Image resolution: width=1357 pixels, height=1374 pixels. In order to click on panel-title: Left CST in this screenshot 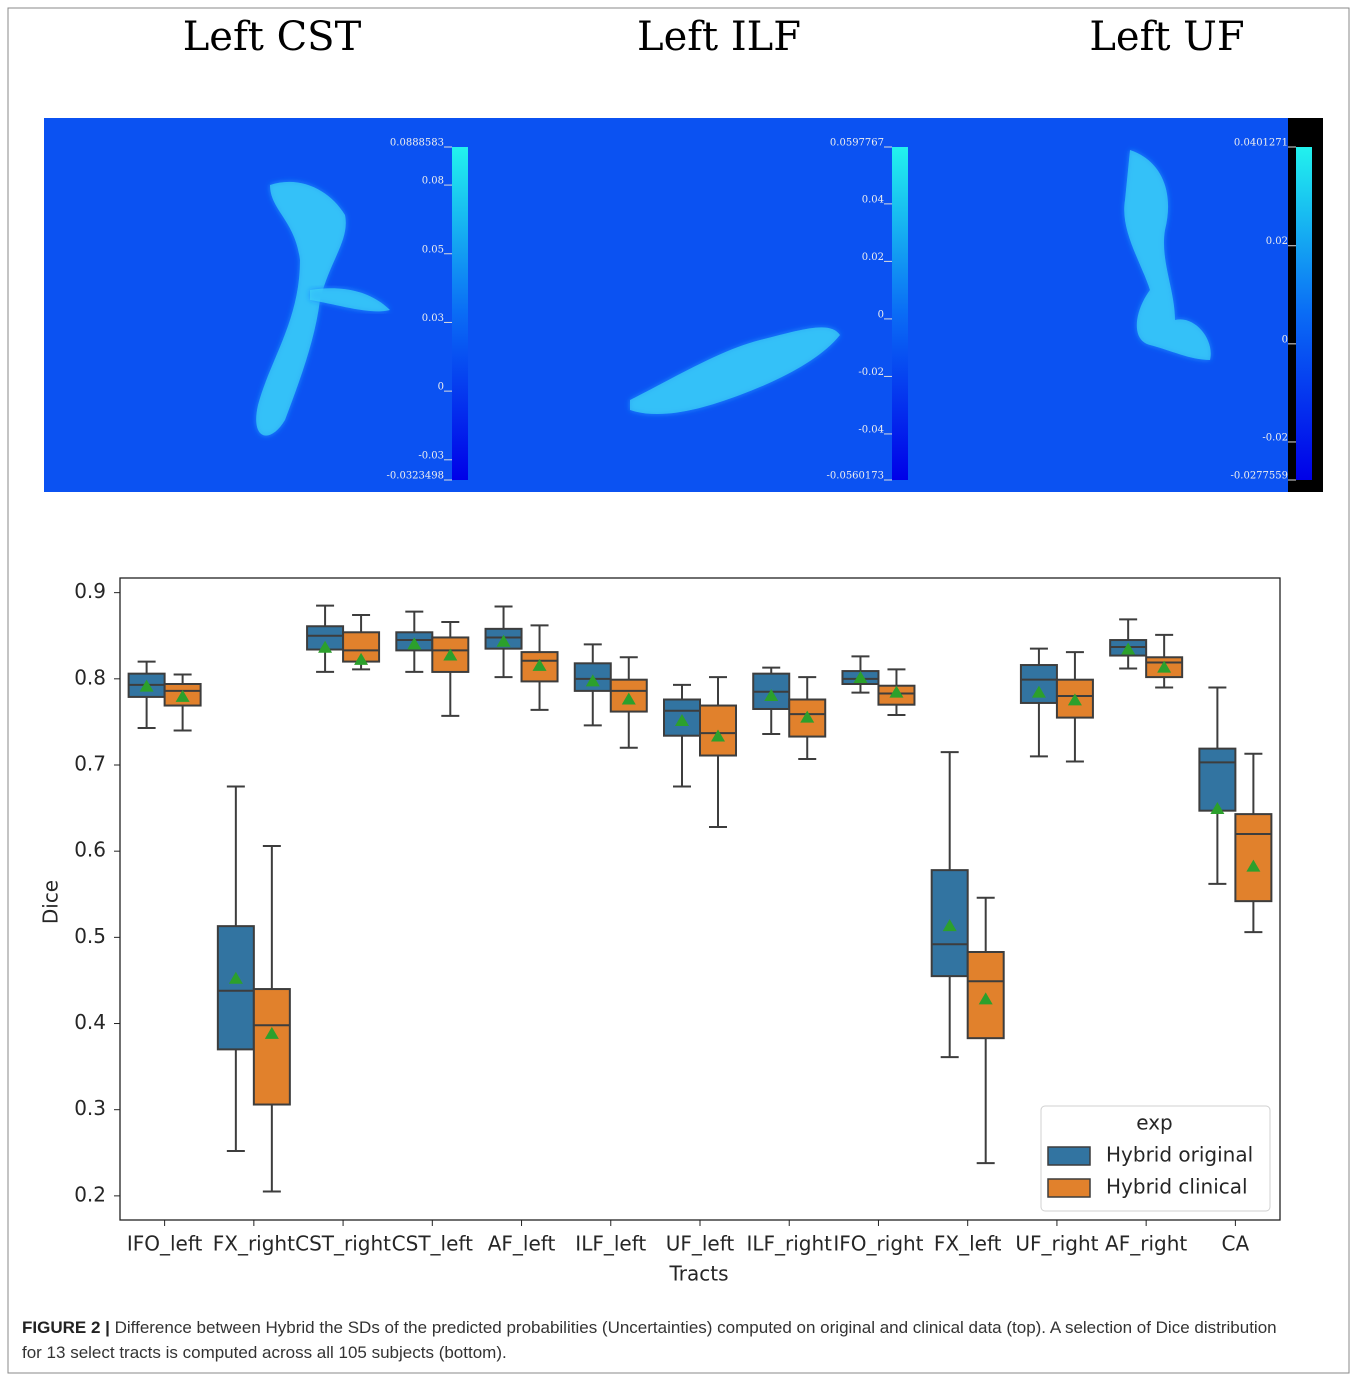, I will do `click(272, 37)`.